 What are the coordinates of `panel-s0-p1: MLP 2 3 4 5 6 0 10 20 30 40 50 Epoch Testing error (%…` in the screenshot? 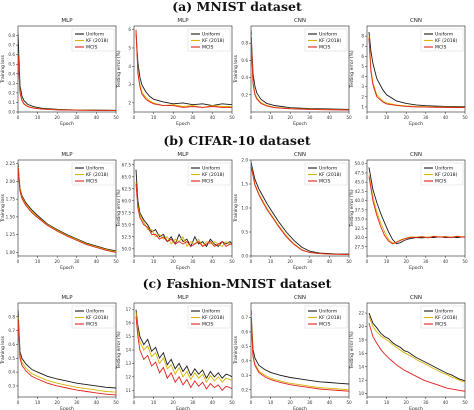 It's located at (175, 72).